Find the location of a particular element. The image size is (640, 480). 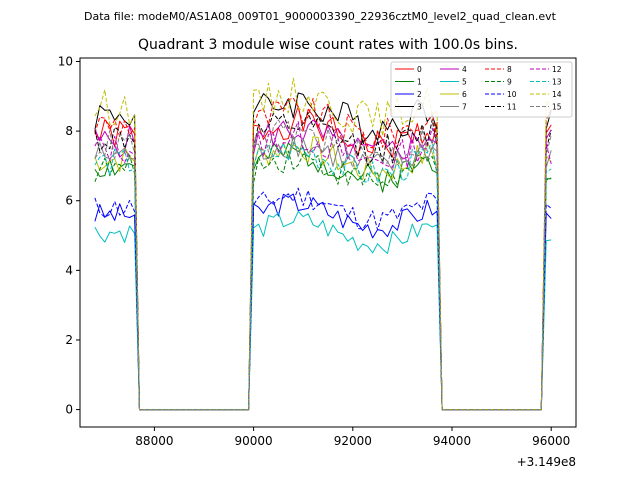

y-tick-label: 2 is located at coordinates (69, 340).